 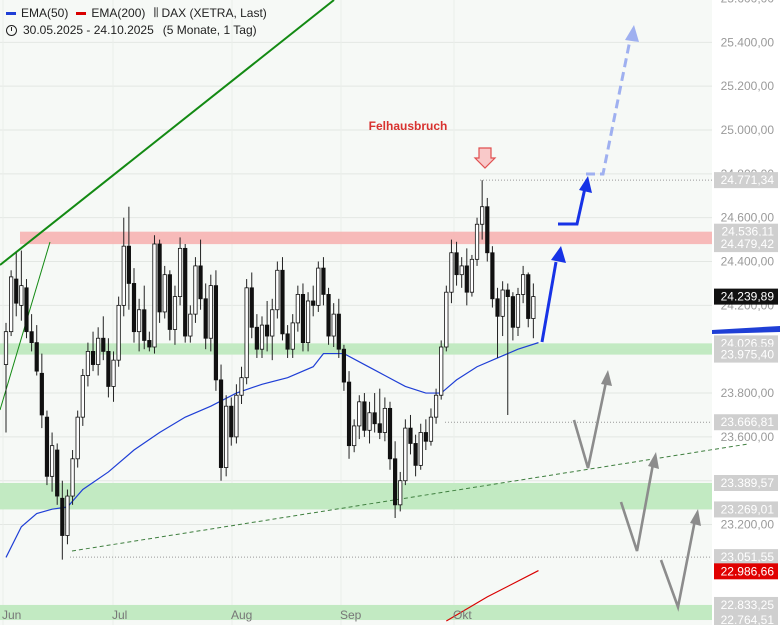 What do you see at coordinates (88, 30) in the screenshot?
I see `legend-period: 30.05.2025 - 24.10.2025` at bounding box center [88, 30].